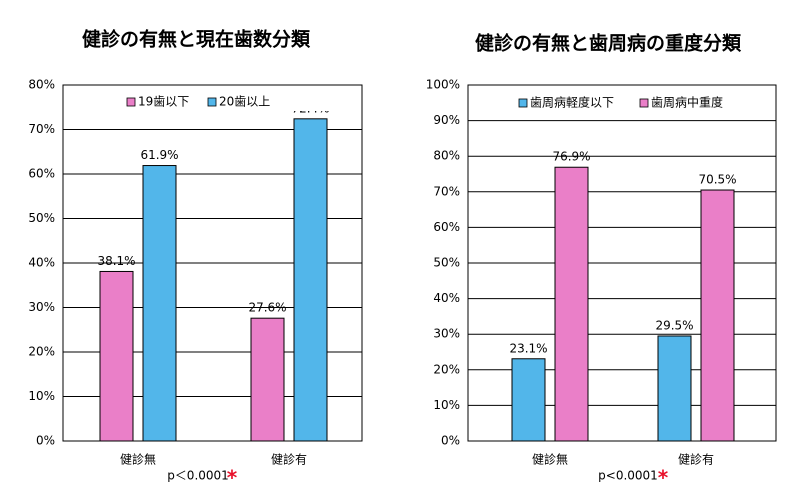  I want to click on annotation: p＜0.0001, so click(198, 476).